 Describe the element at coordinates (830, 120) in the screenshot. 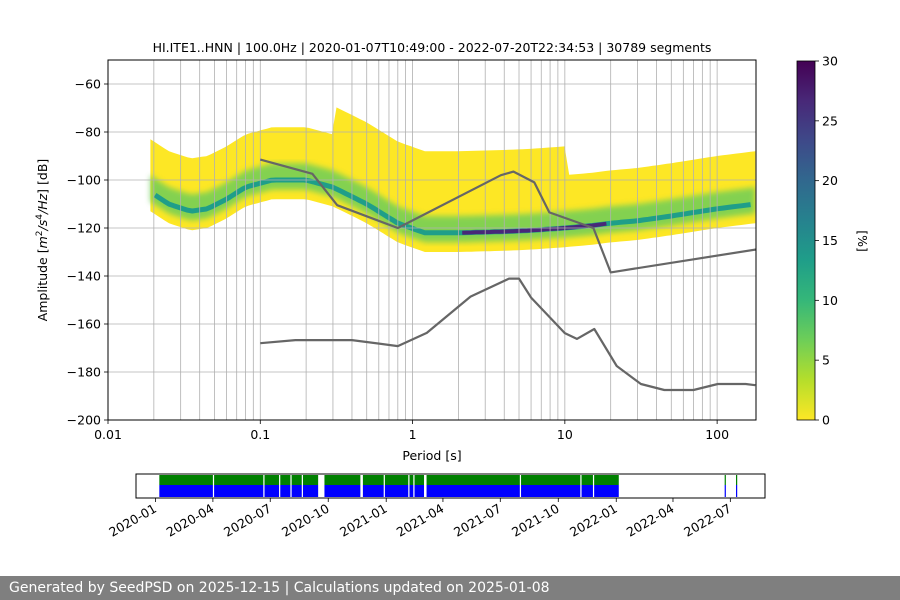

I see `colorbar-tick-label: 25` at that location.